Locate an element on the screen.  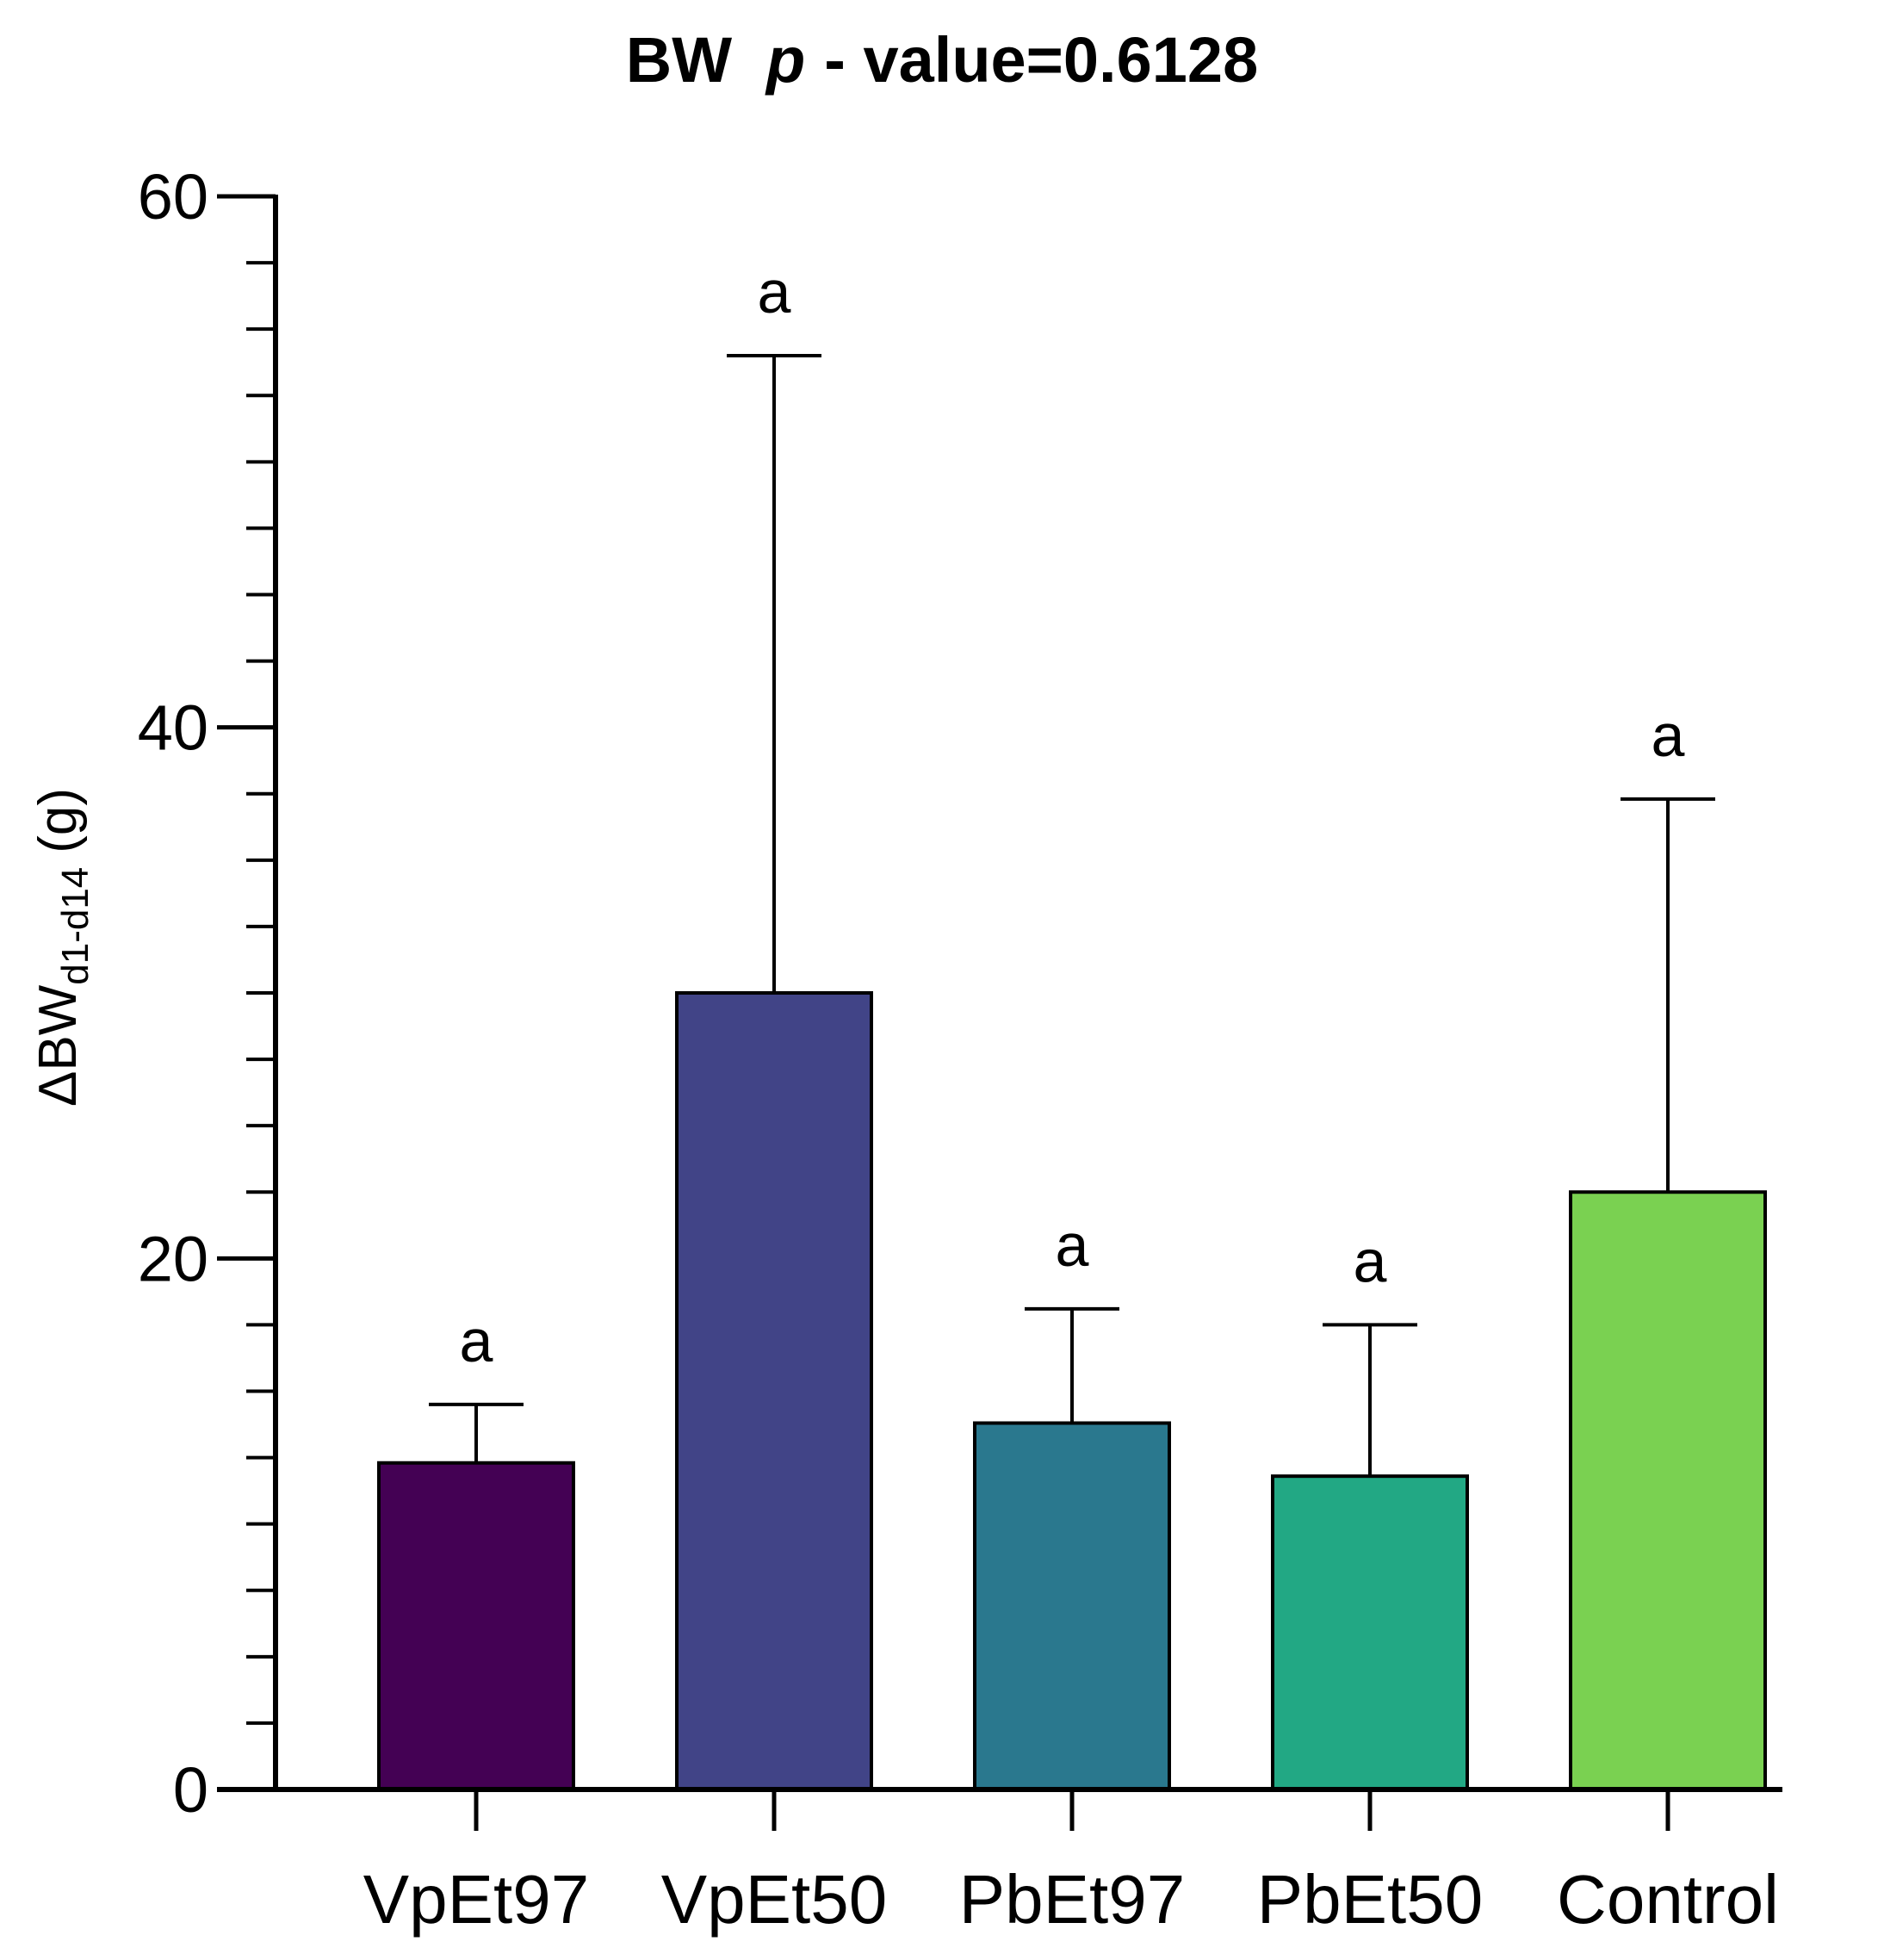
bar-pbet50 is located at coordinates (1370, 1632).